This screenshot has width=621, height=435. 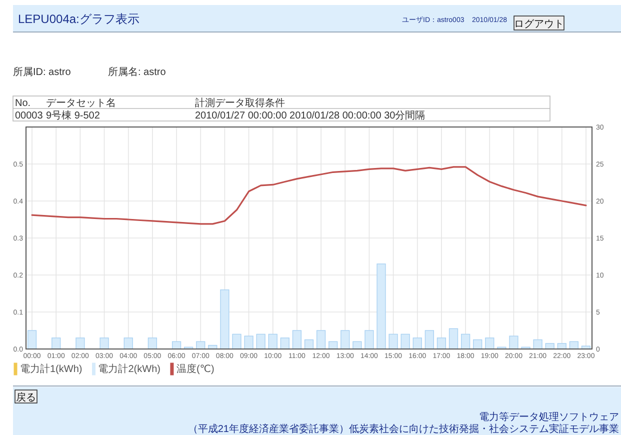 I want to click on annotation: 2010/01/27 00:00:00 2010/01/28 00:00:00 30分間隔, so click(x=310, y=116).